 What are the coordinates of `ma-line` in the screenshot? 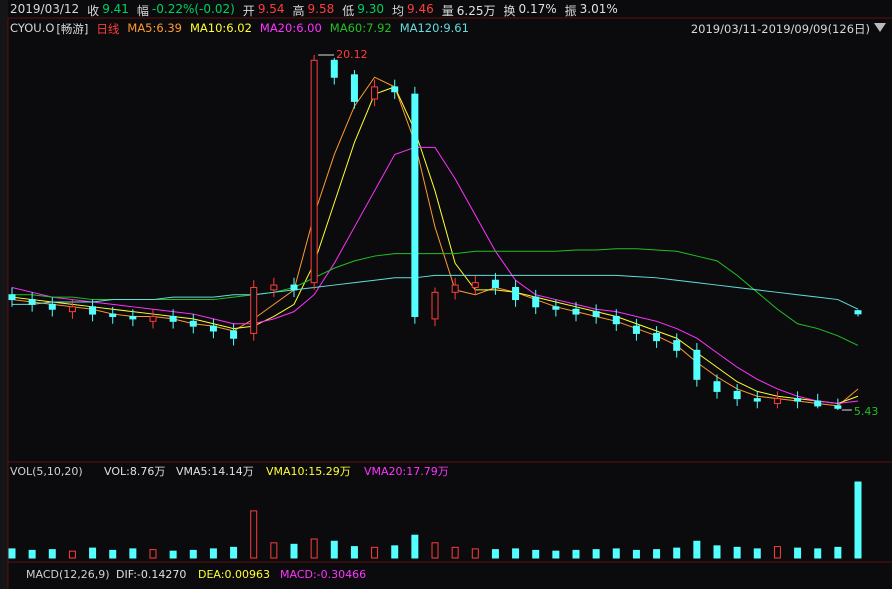 It's located at (435, 292).